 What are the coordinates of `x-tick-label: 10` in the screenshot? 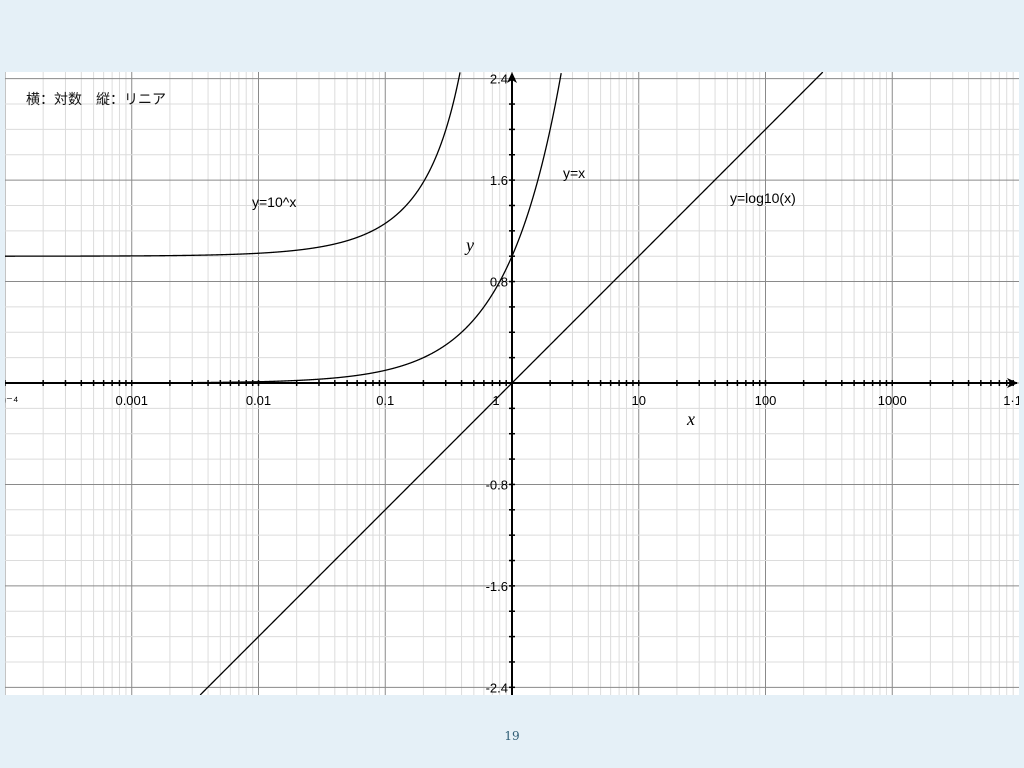 It's located at (639, 400).